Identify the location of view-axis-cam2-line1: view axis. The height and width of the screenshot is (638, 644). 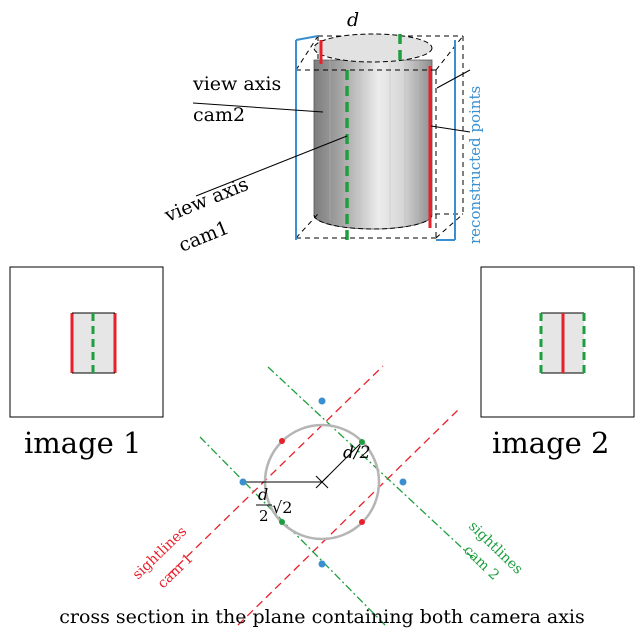
(236, 84).